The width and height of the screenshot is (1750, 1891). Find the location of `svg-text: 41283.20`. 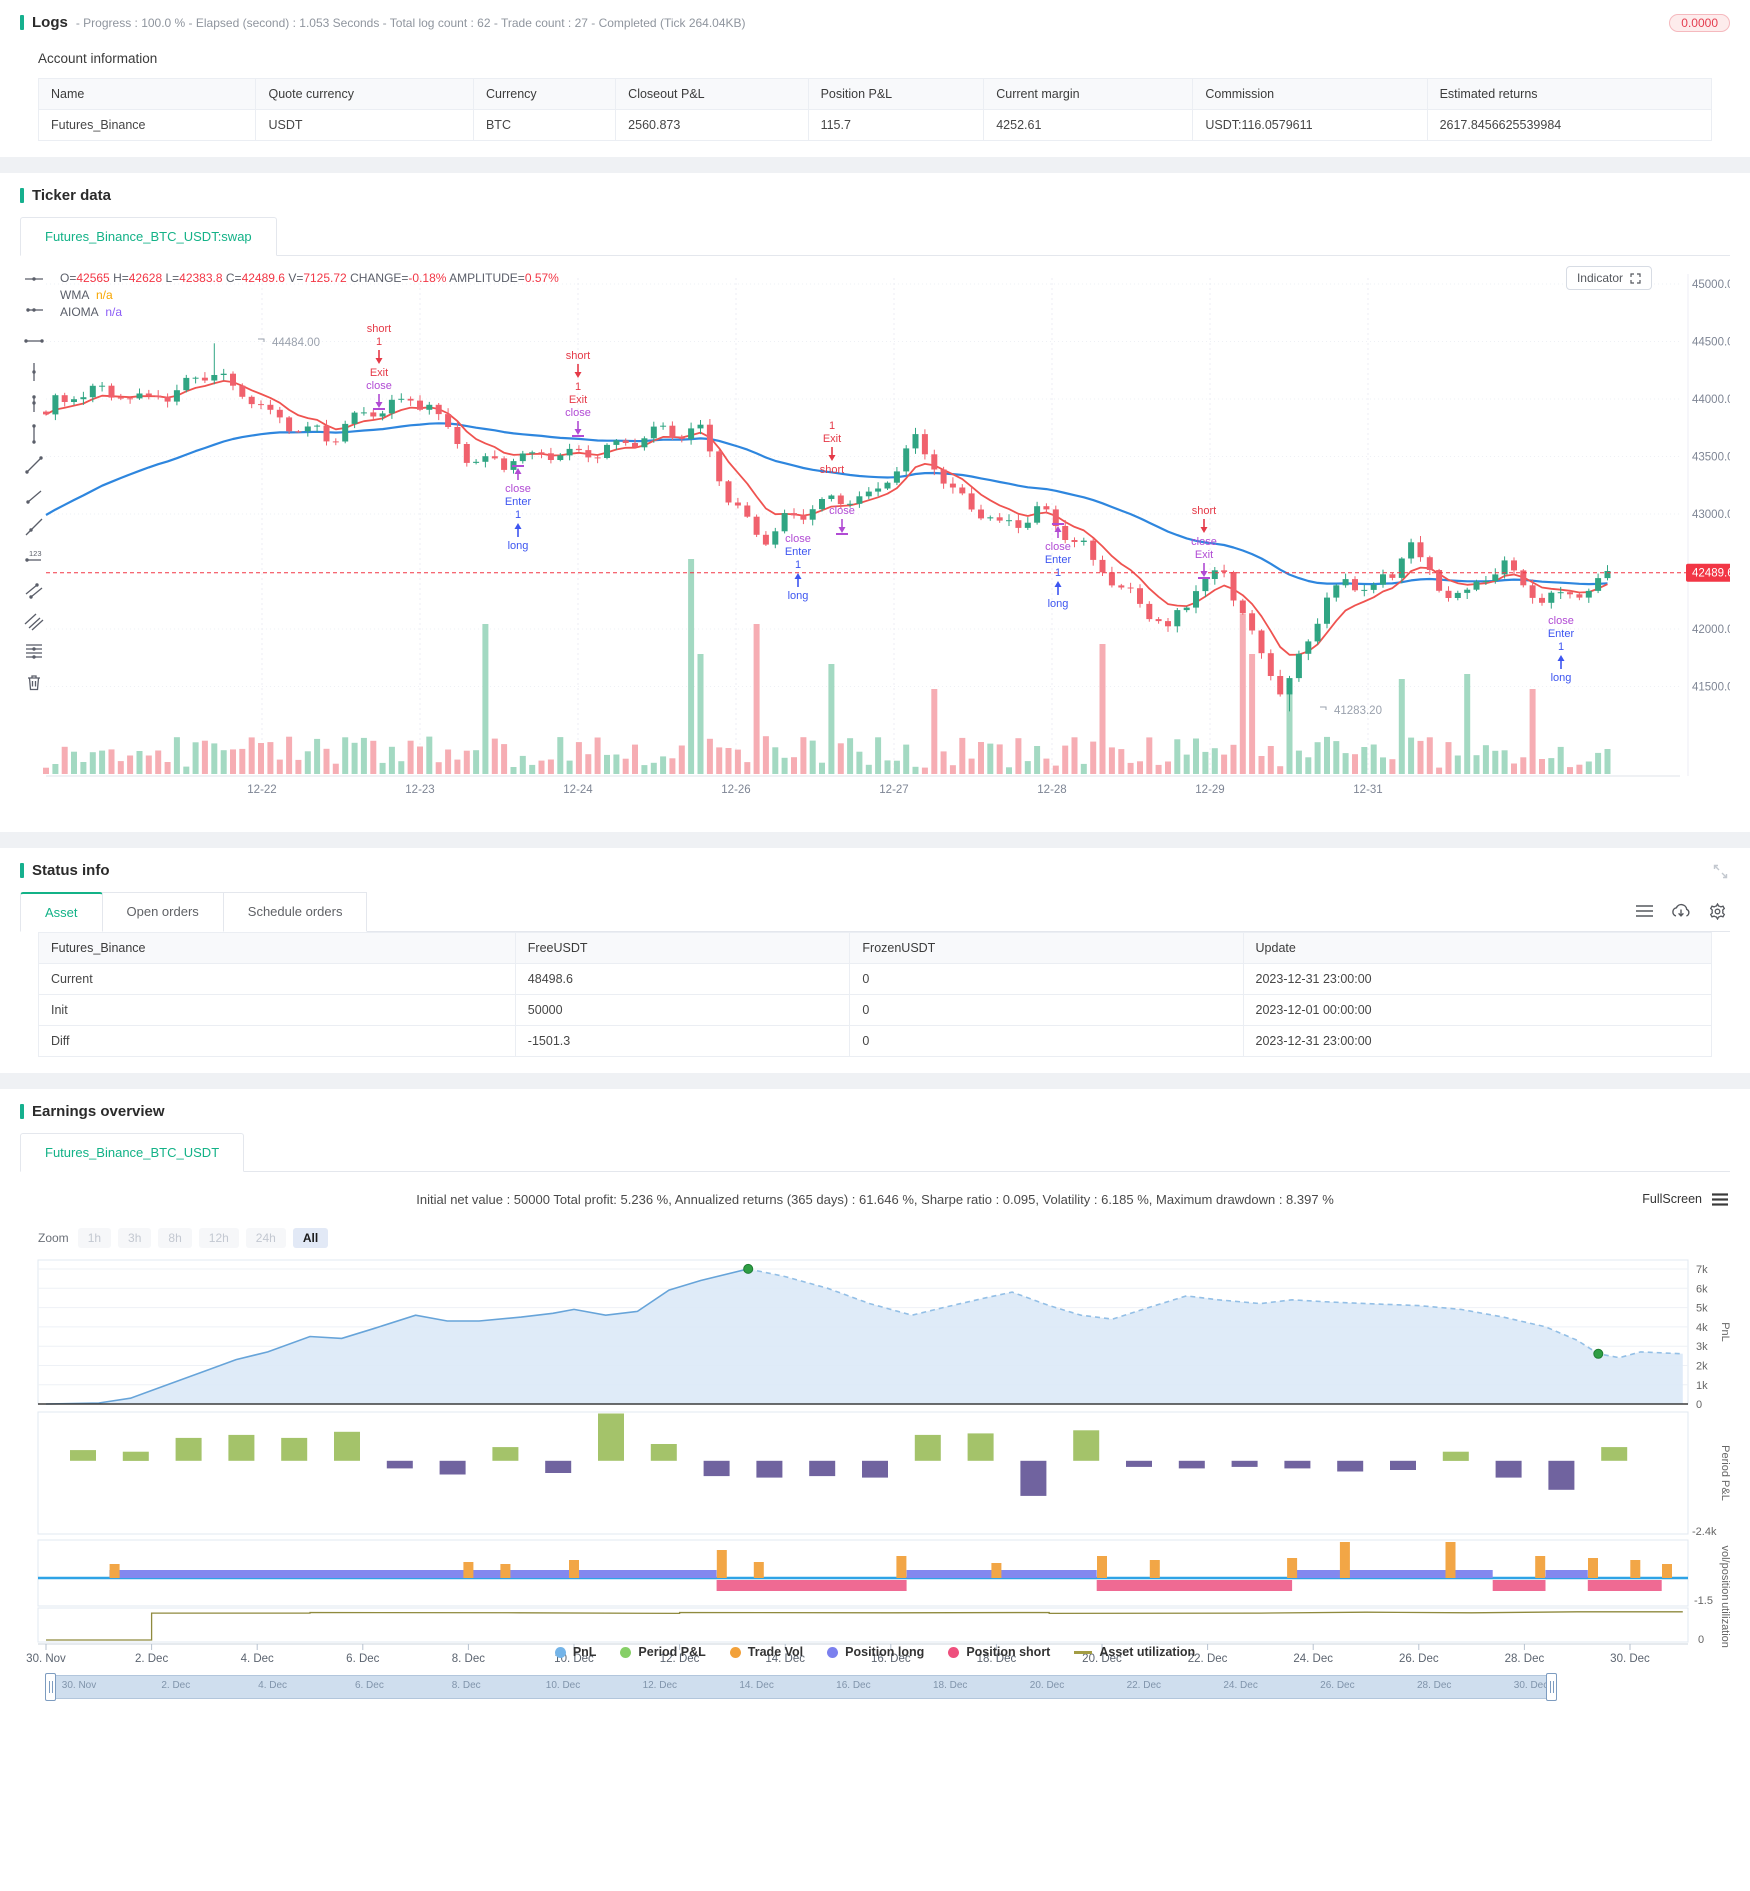

svg-text: 41283.20 is located at coordinates (1358, 711).